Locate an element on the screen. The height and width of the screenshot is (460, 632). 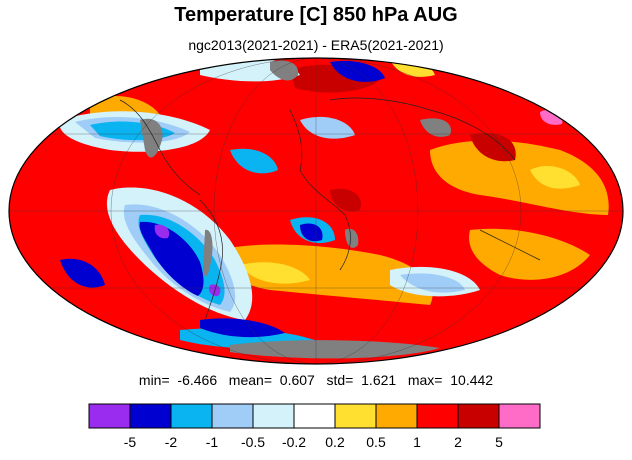
land-mask-andes is located at coordinates (208, 253).